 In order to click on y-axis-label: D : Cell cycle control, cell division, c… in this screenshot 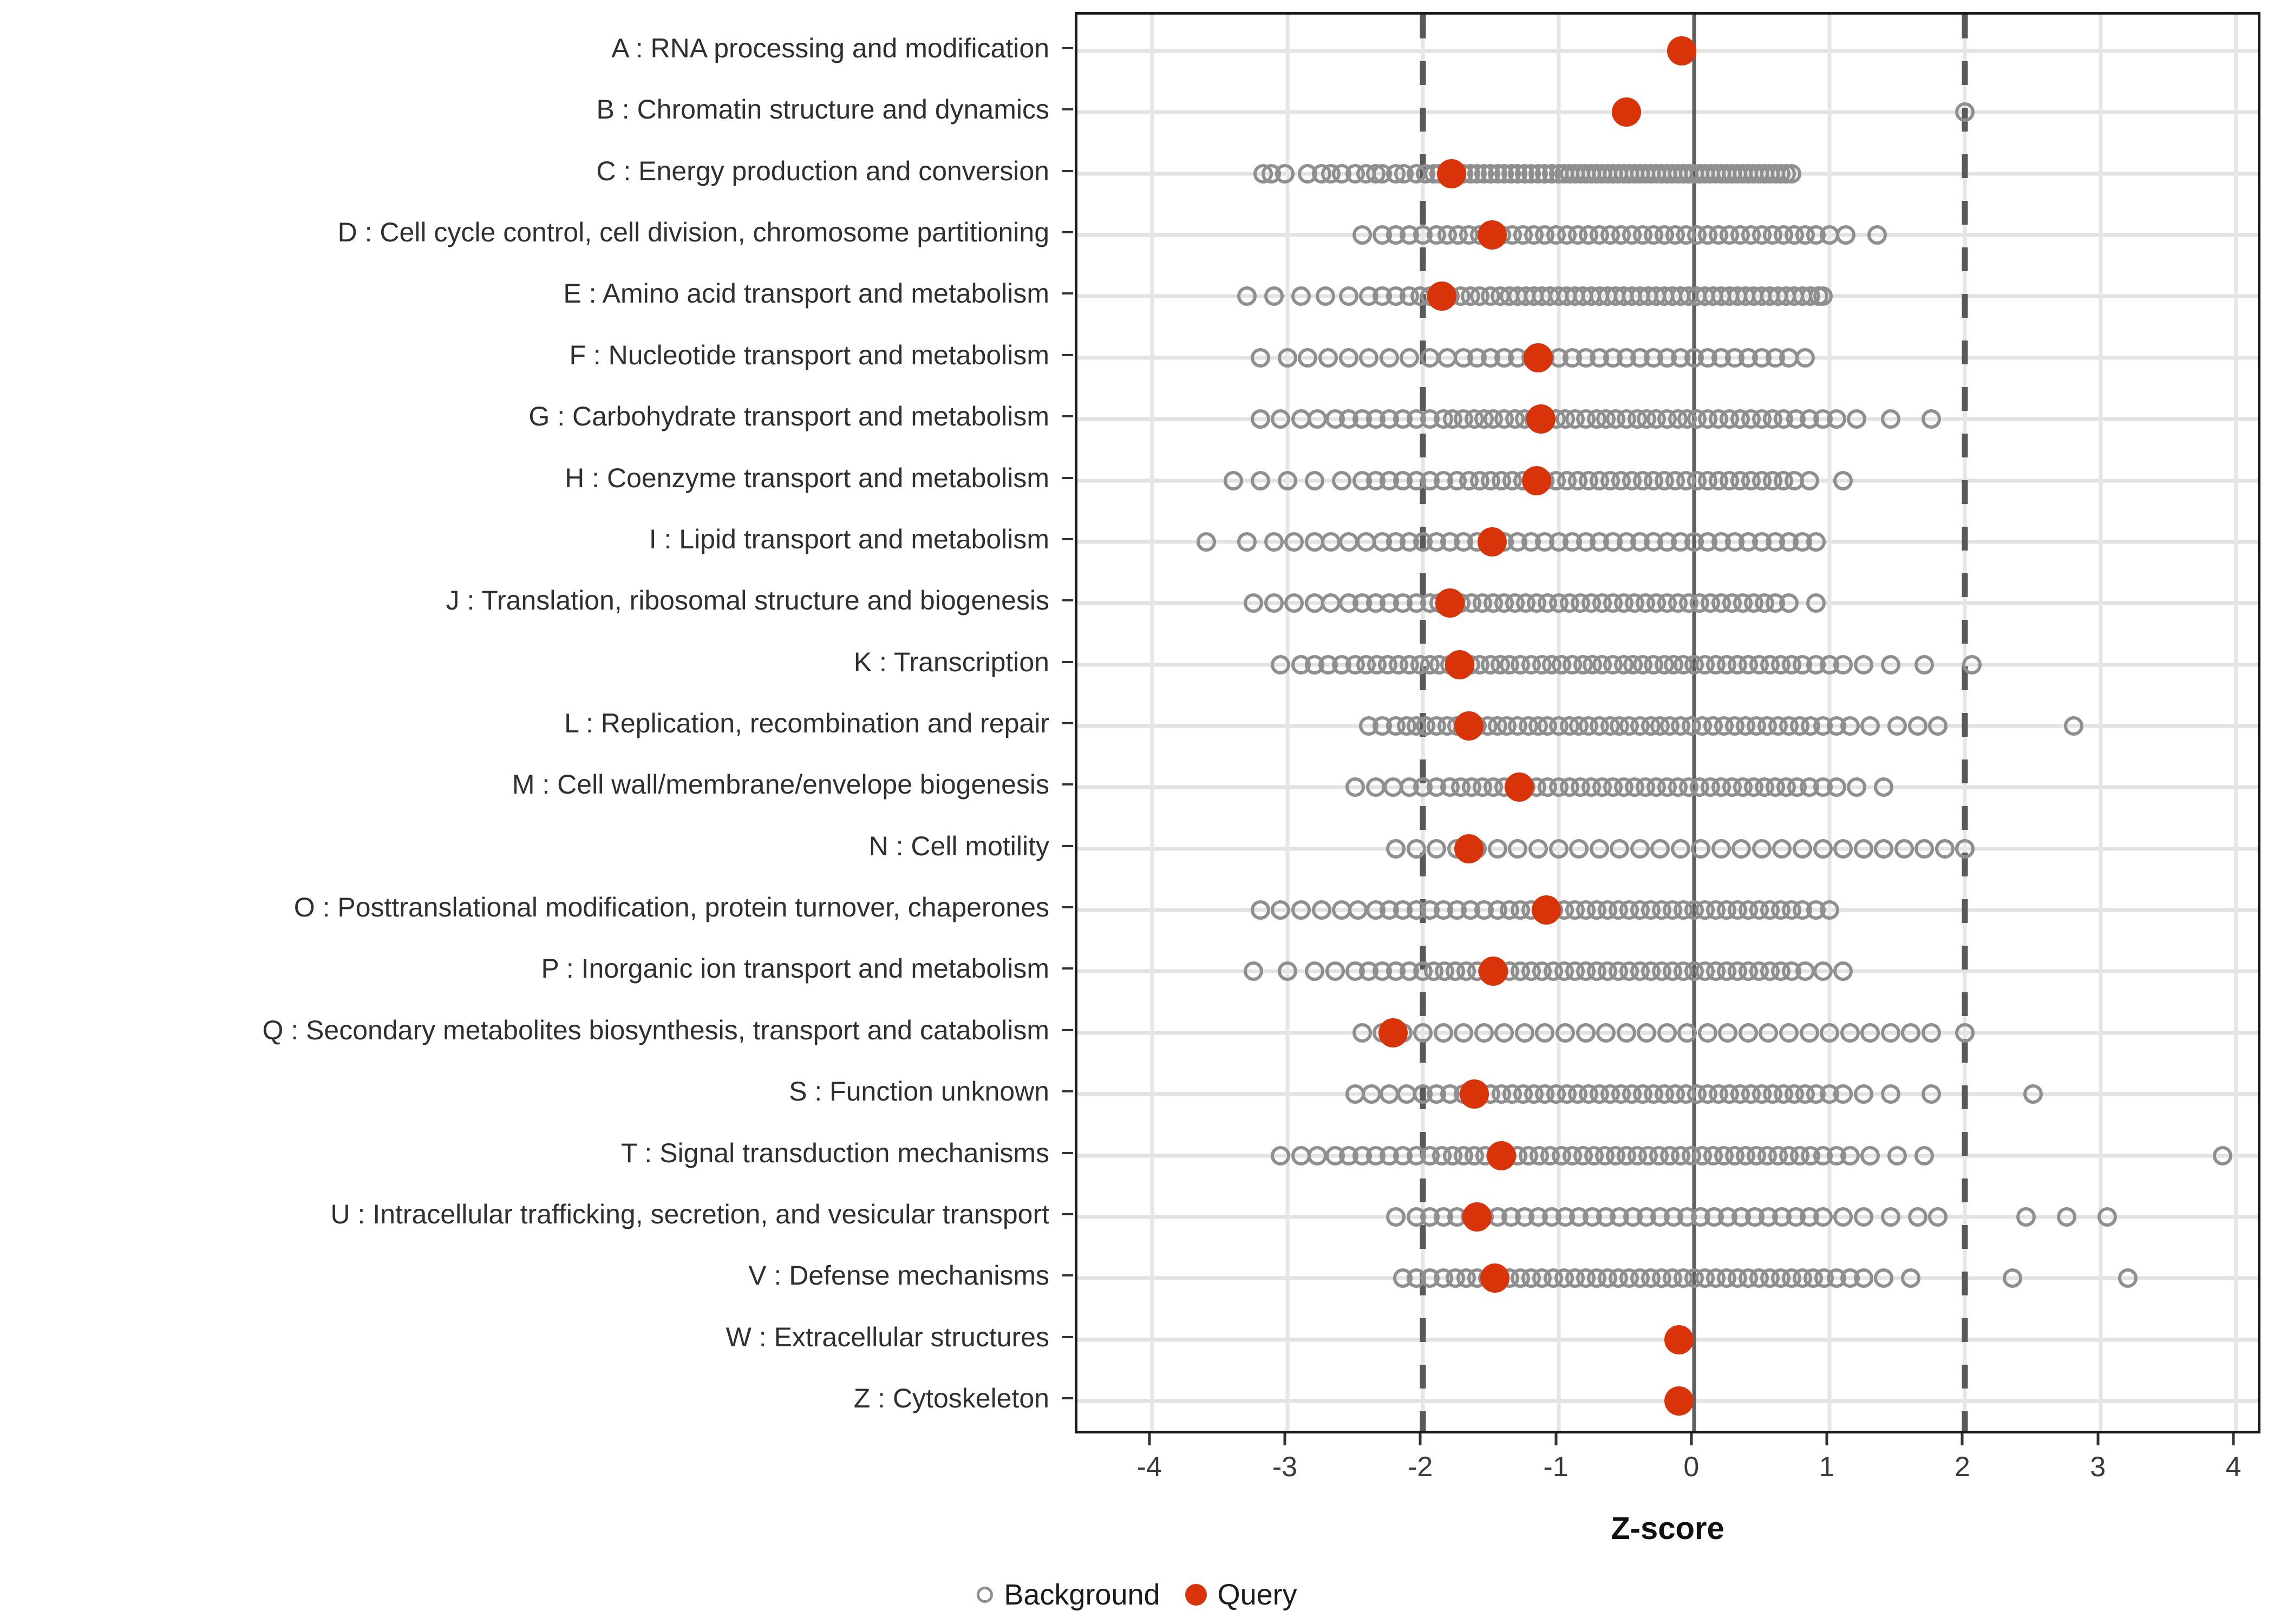, I will do `click(693, 232)`.